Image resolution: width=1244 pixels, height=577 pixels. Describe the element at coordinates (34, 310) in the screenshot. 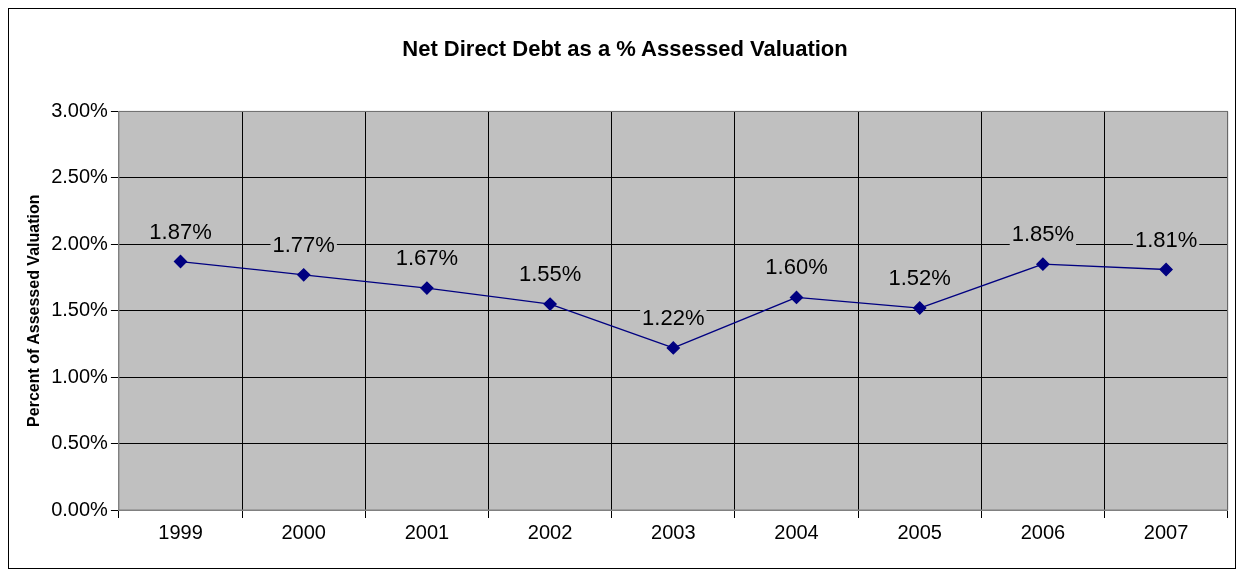

I see `y-axis-title: Percent of Assessed Valuation` at that location.